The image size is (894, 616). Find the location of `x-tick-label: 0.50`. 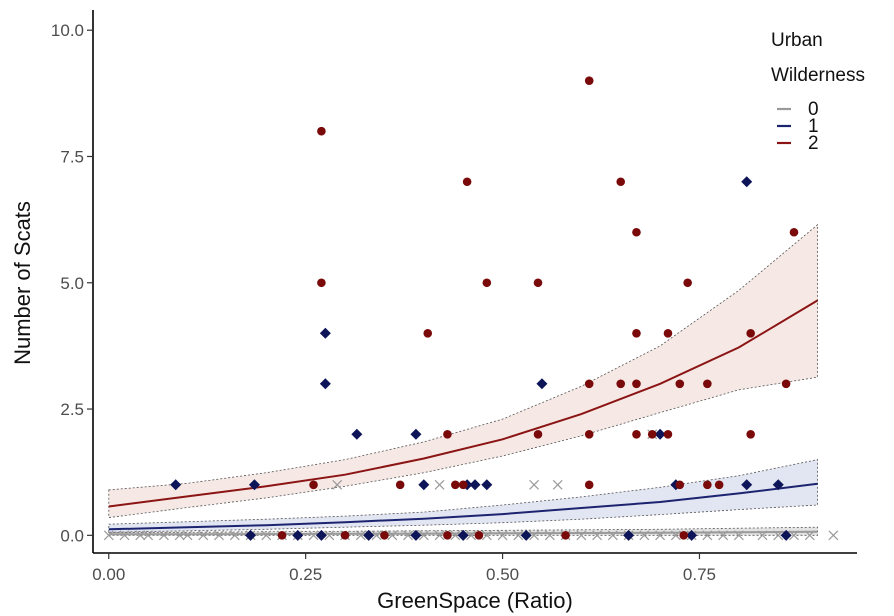

x-tick-label: 0.50 is located at coordinates (502, 574).